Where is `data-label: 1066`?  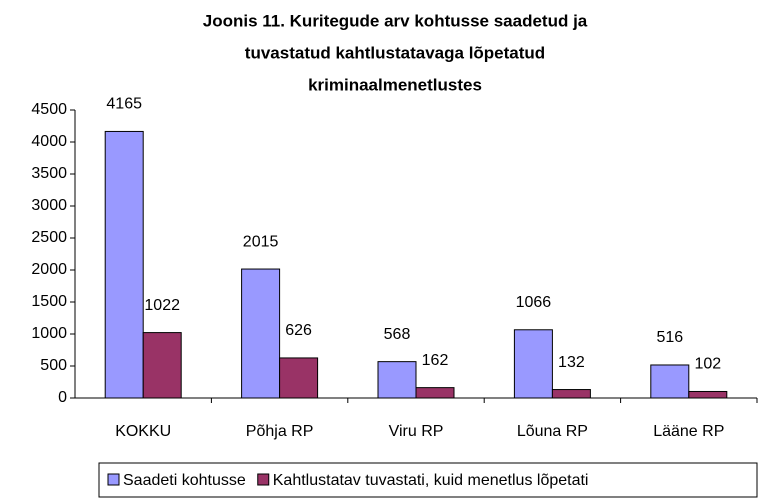
data-label: 1066 is located at coordinates (534, 302).